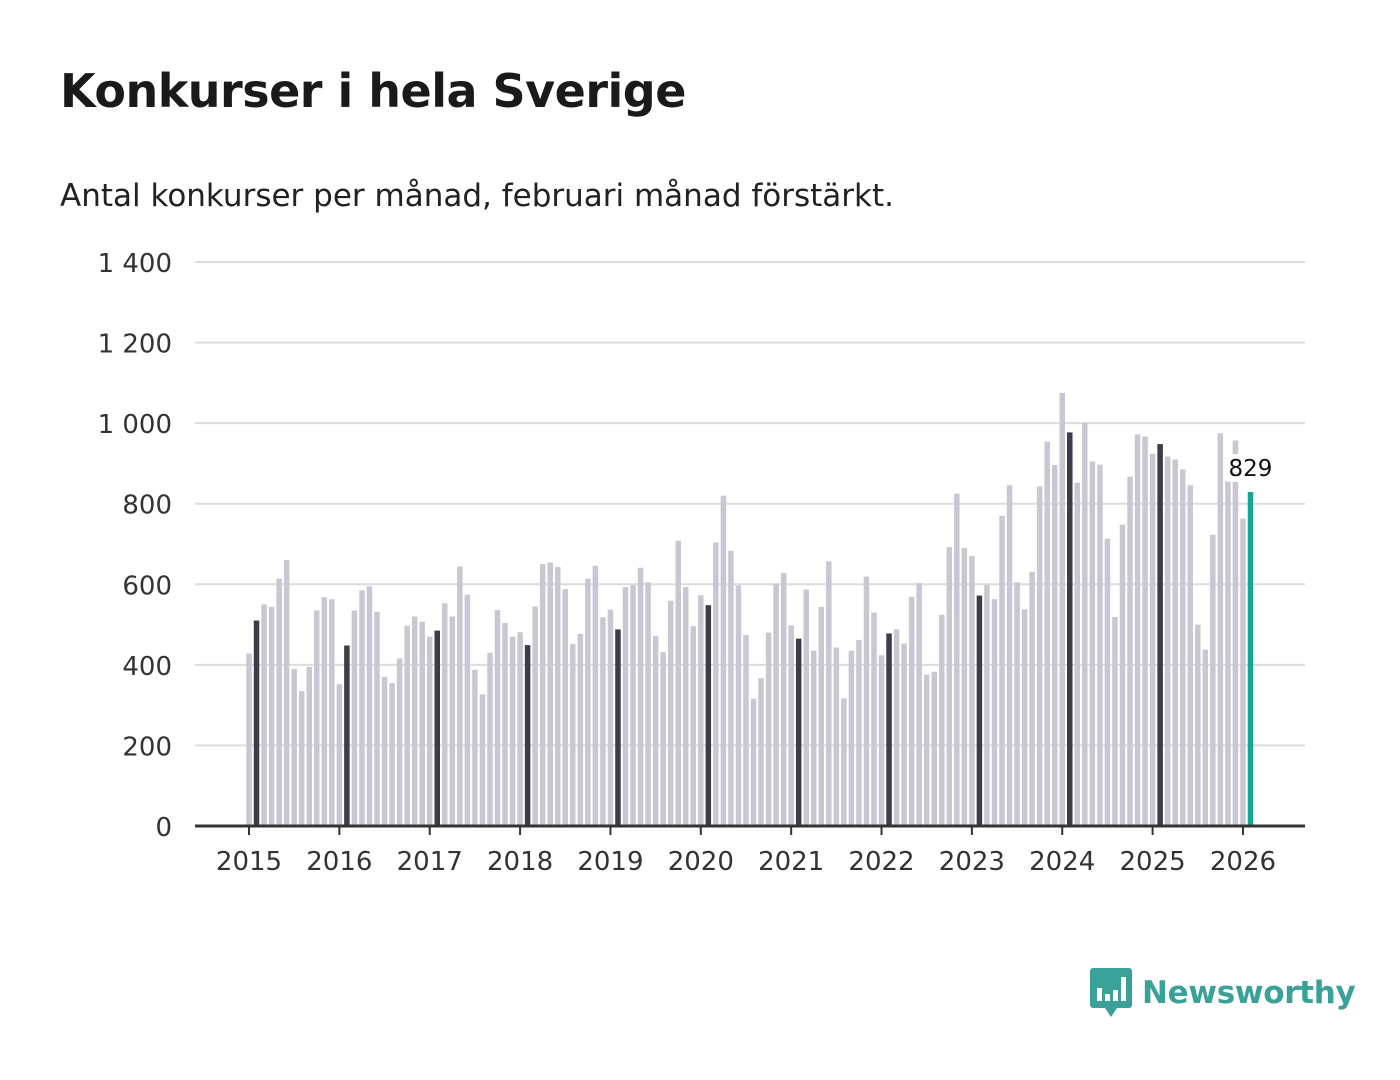  Describe the element at coordinates (1111, 992) in the screenshot. I see `newsworthy-logo-icon` at that location.